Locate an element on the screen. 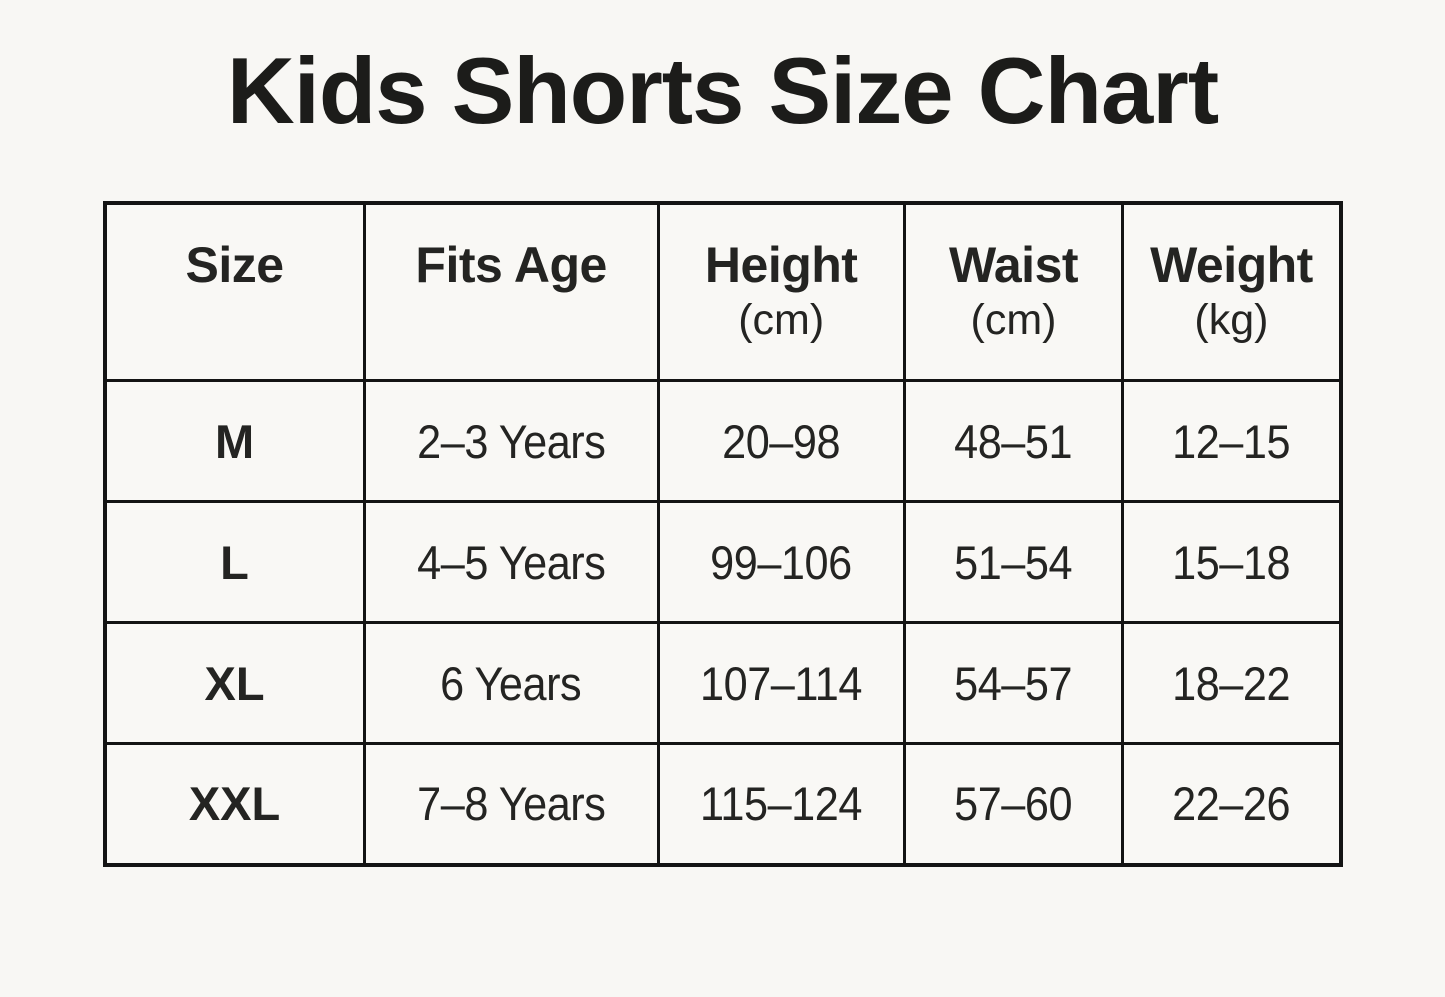 This screenshot has height=997, width=1445. cell-fits-age: 6 Years is located at coordinates (511, 683).